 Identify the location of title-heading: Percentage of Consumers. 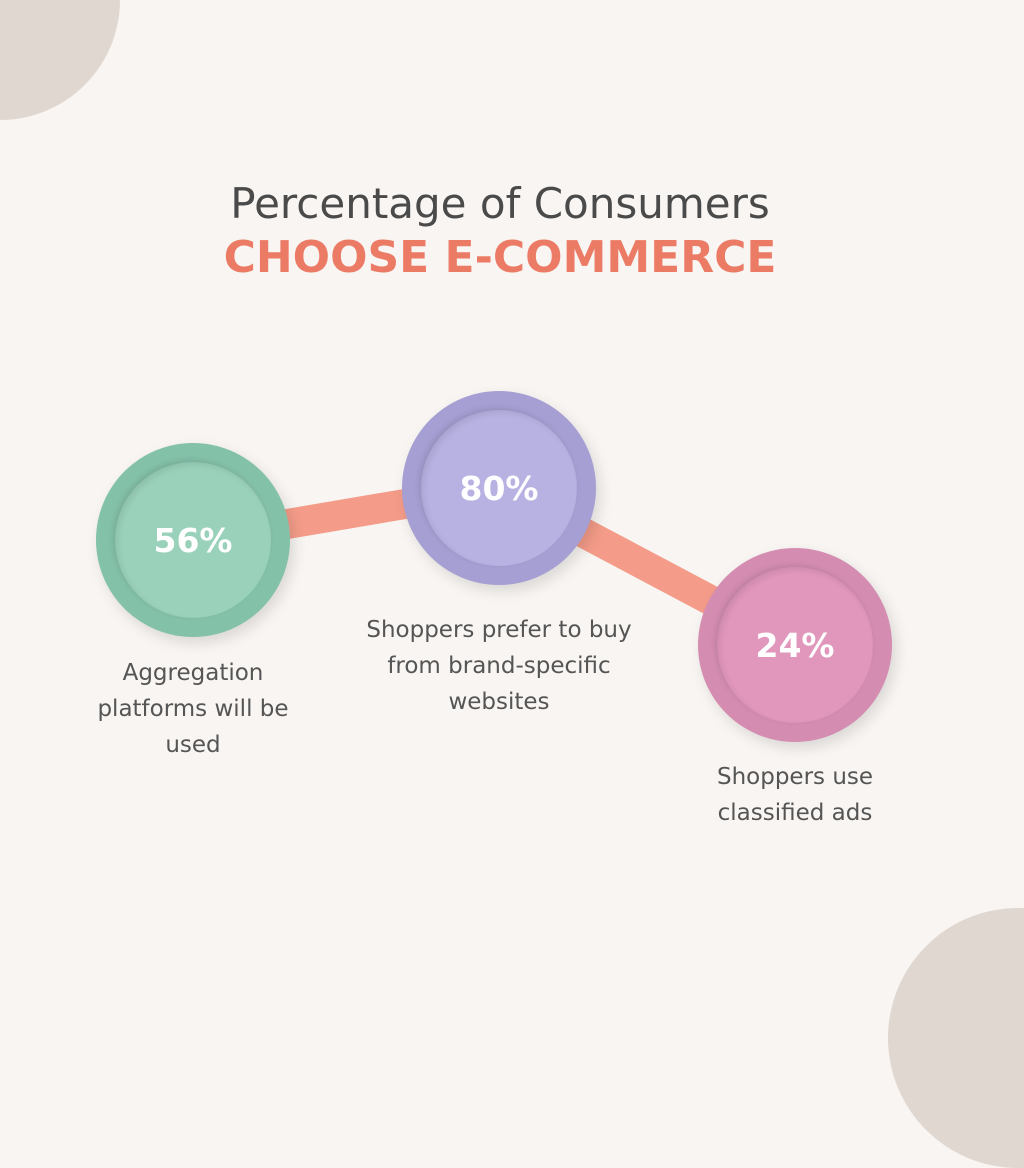
(500, 203).